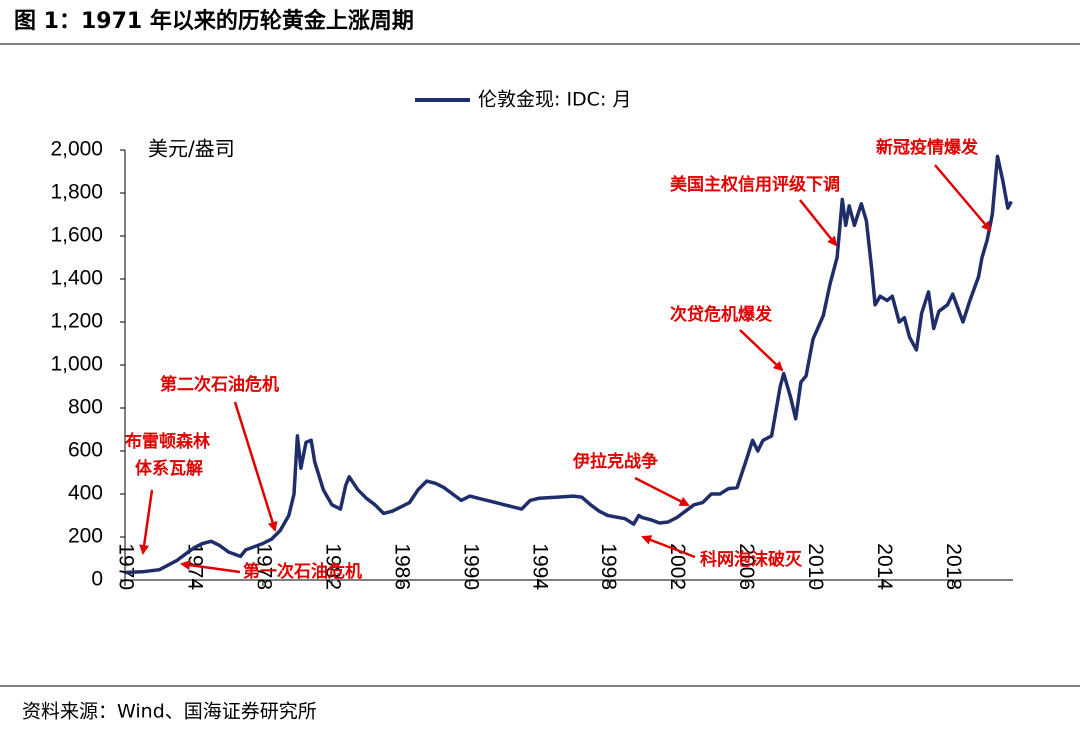  I want to click on y-tick-label: 1,200, so click(76, 321).